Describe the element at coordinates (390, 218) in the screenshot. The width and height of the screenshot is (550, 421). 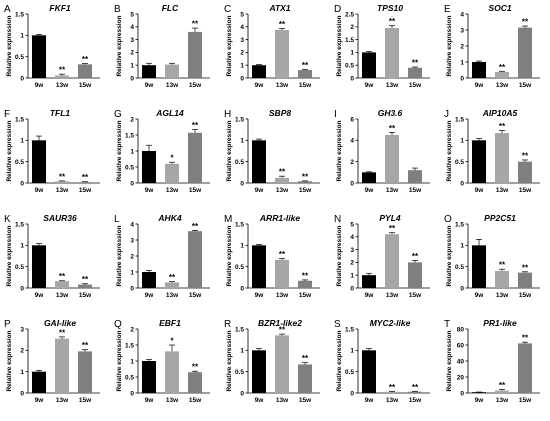
I see `panel-title: PYL4` at that location.